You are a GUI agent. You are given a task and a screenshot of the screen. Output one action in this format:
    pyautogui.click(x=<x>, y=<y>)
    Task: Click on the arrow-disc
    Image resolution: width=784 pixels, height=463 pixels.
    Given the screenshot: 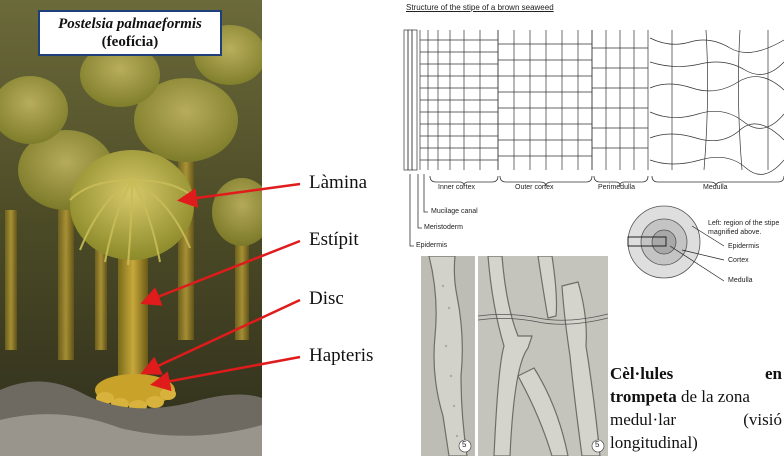 What is the action you would take?
    pyautogui.click(x=220, y=336)
    